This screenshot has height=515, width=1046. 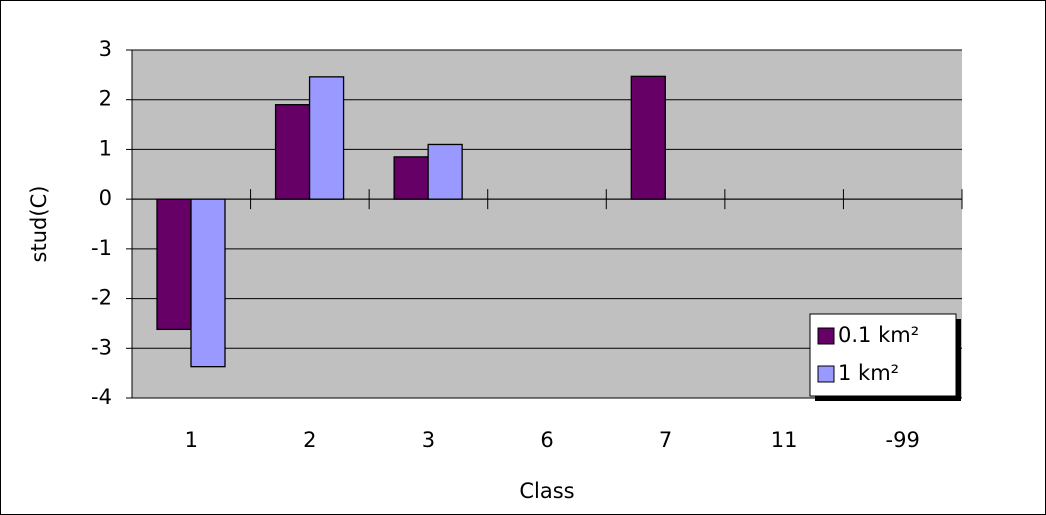 I want to click on x-tick-label: 7, so click(x=665, y=440).